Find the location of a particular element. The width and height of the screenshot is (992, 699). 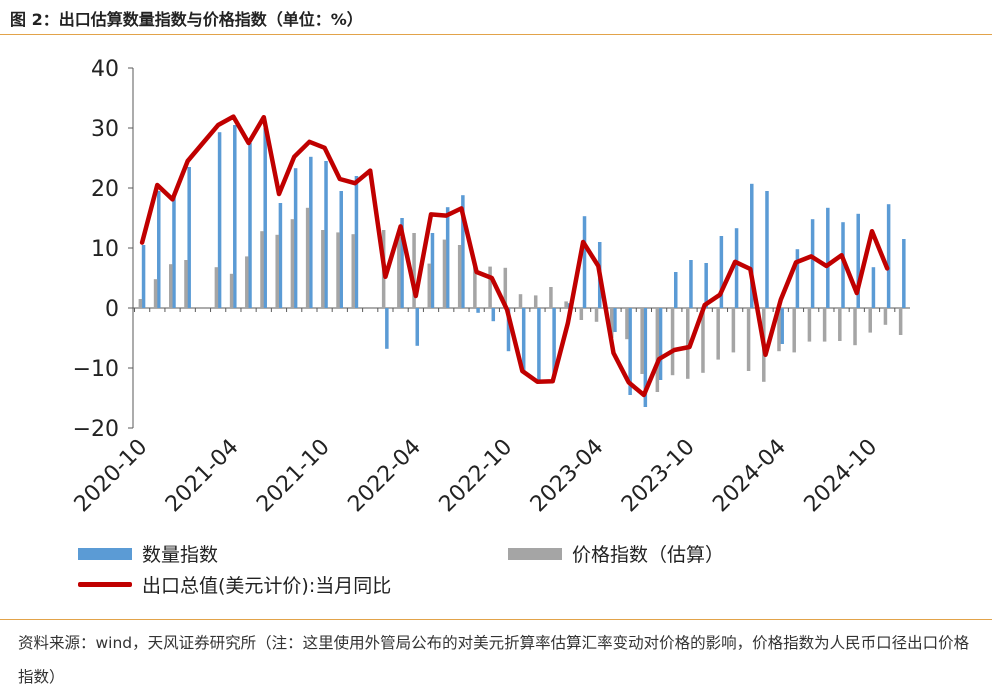

title-divider is located at coordinates (496, 34).